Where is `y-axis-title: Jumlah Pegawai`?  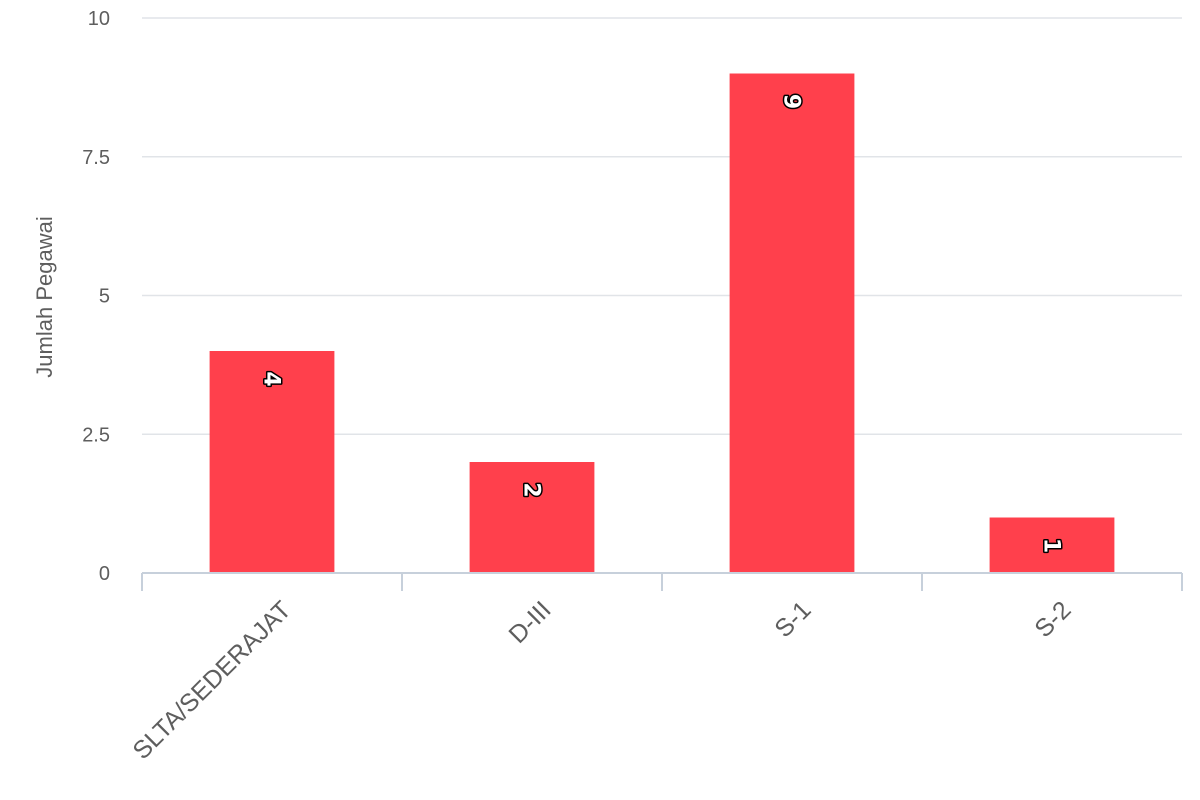 y-axis-title: Jumlah Pegawai is located at coordinates (44, 296).